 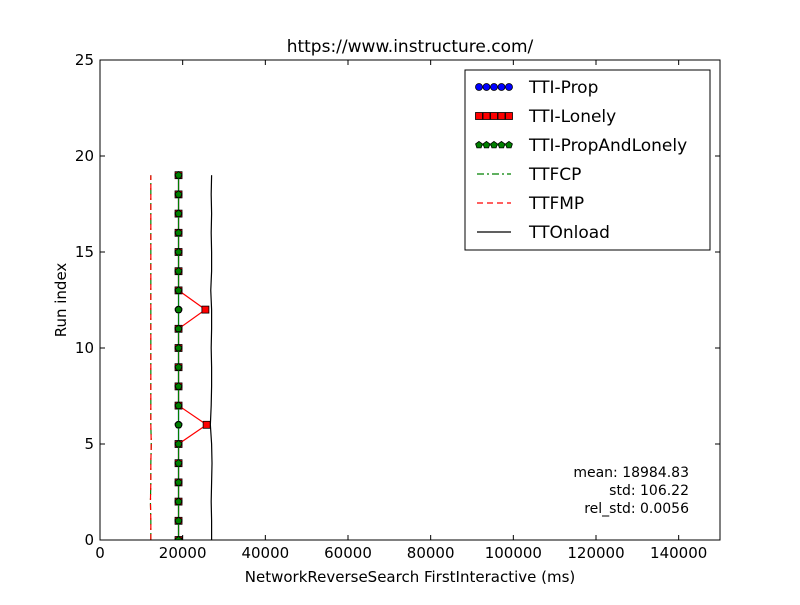 I want to click on legend-label-ttfmp: TTFMP, so click(x=556, y=204).